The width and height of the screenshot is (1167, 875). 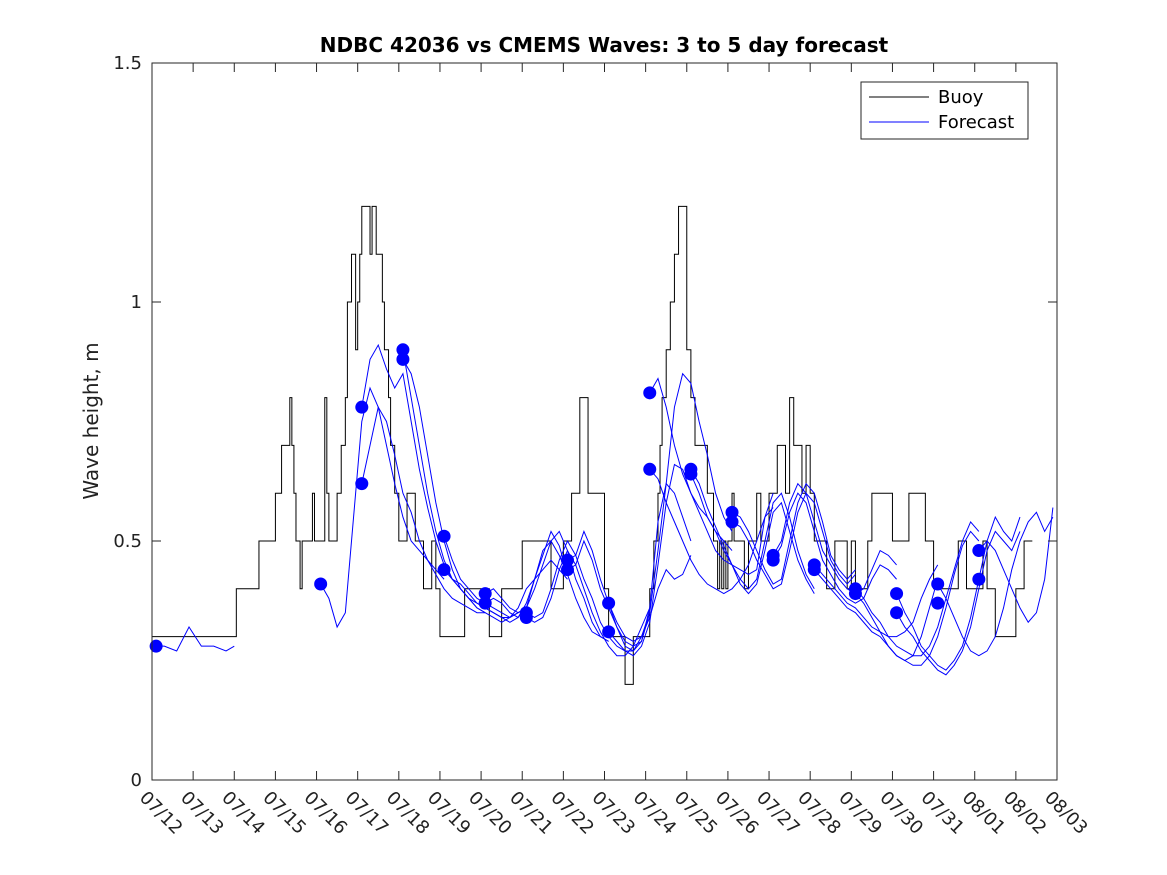 I want to click on x-tick-label: 07/18, so click(x=408, y=813).